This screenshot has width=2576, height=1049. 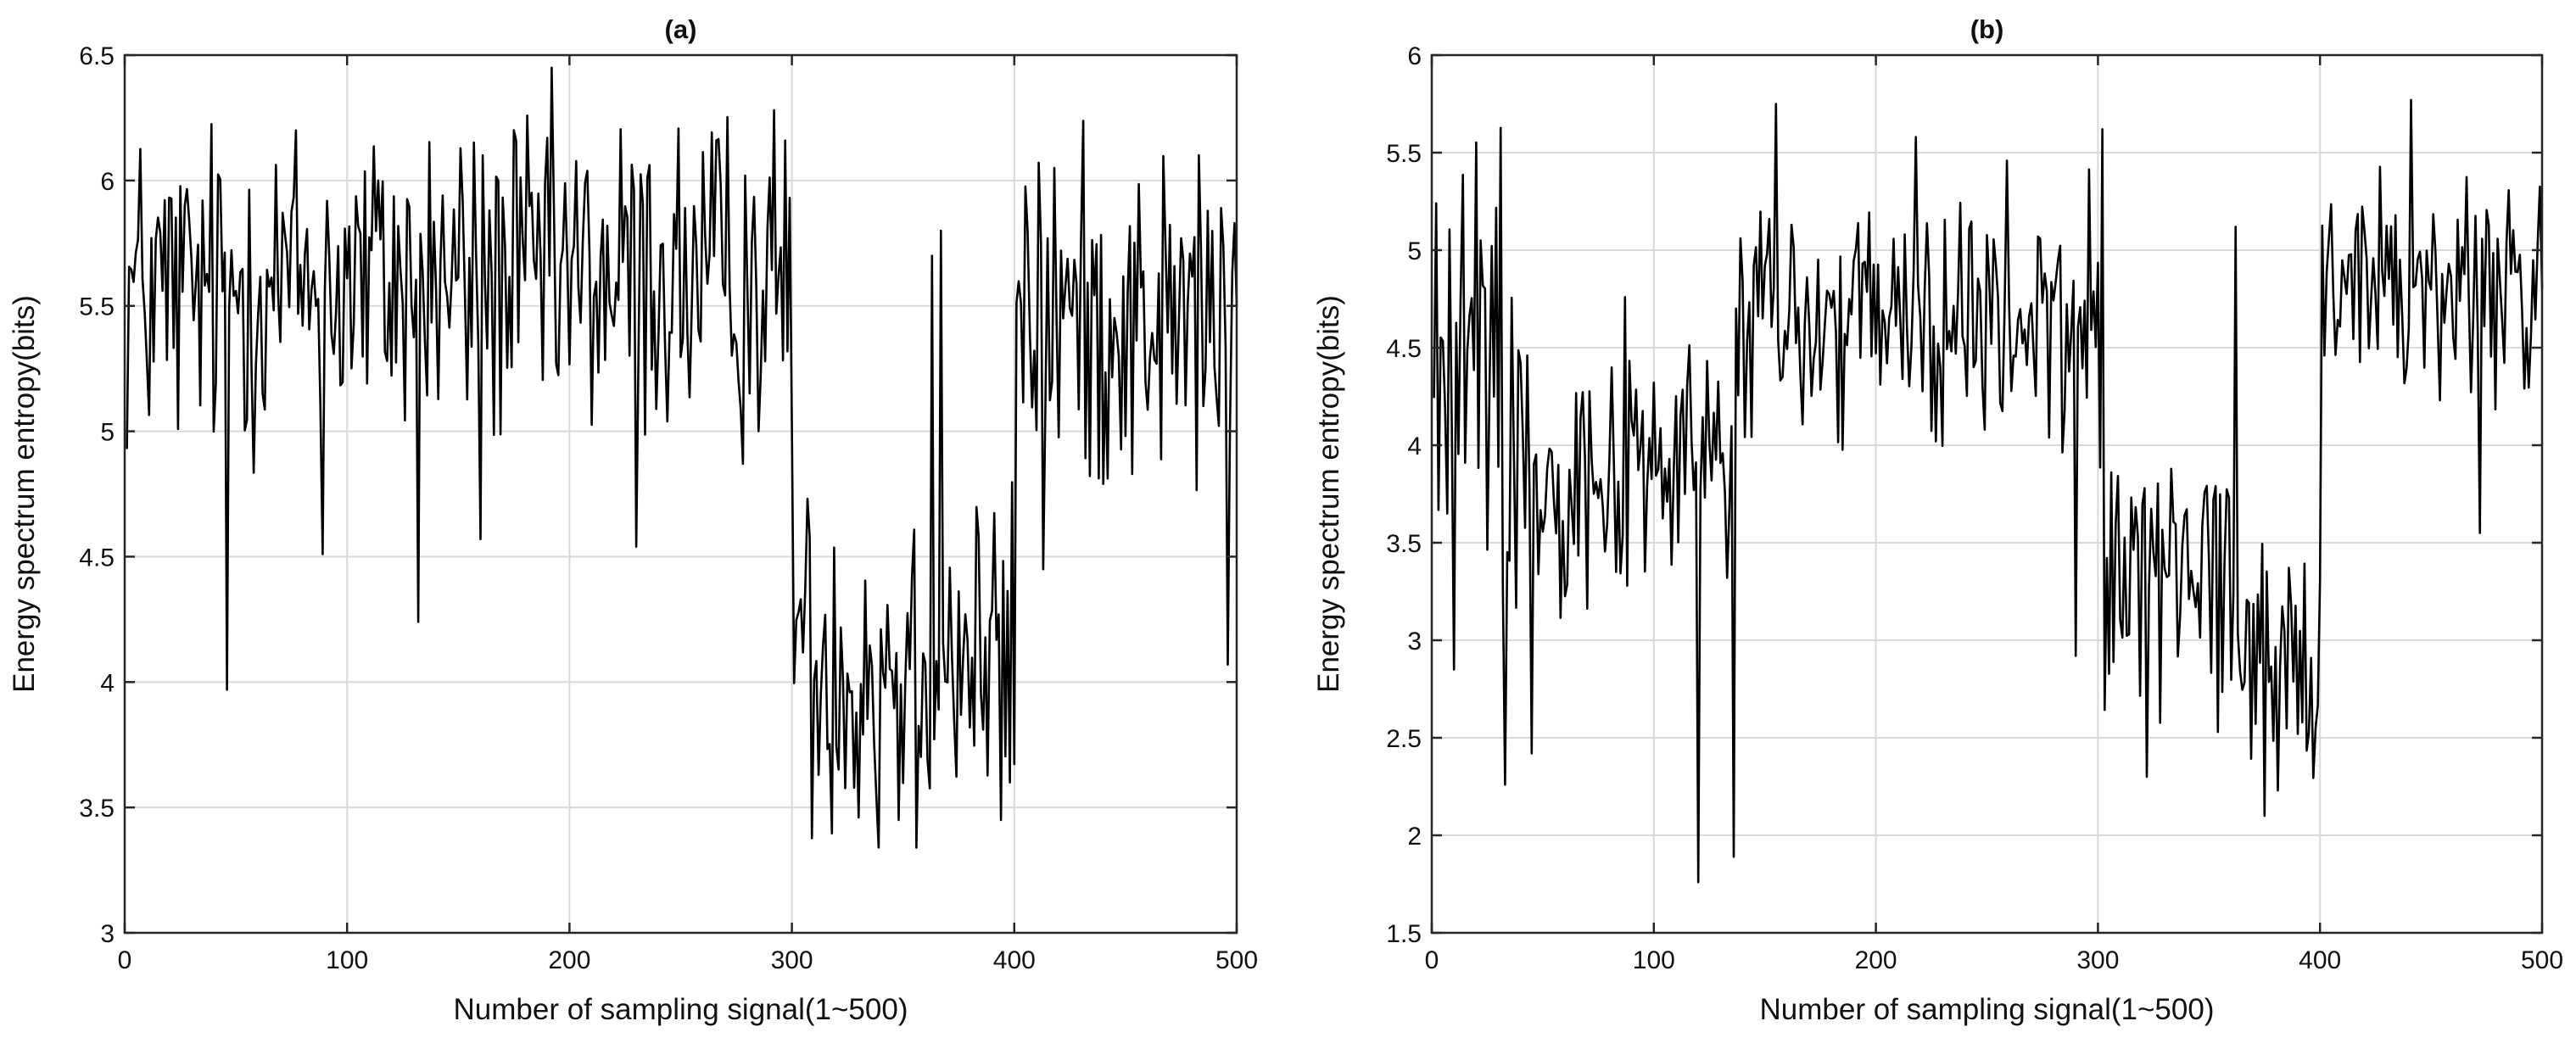 I want to click on y-tick-label: 2, so click(x=1414, y=837).